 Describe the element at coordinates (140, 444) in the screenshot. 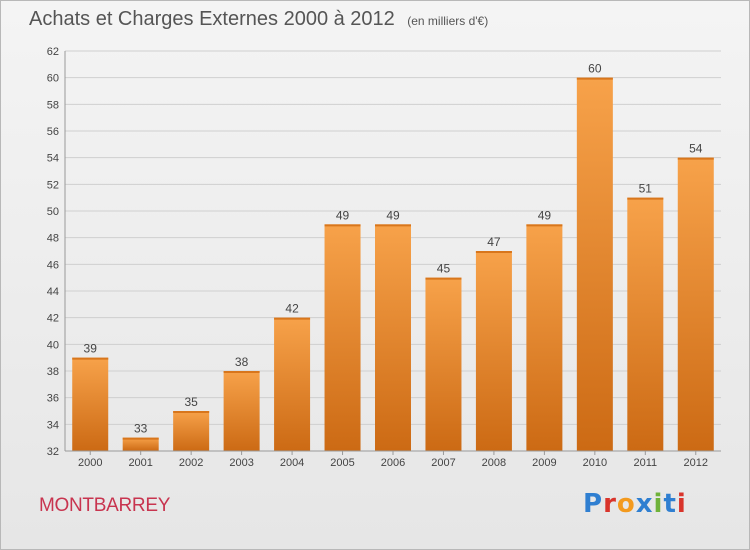

I see `bar-2001` at that location.